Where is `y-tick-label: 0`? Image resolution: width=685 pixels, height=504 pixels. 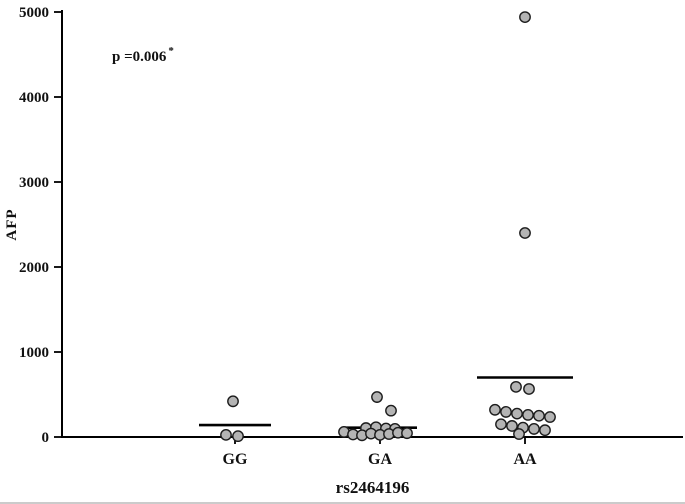 y-tick-label: 0 is located at coordinates (46, 438).